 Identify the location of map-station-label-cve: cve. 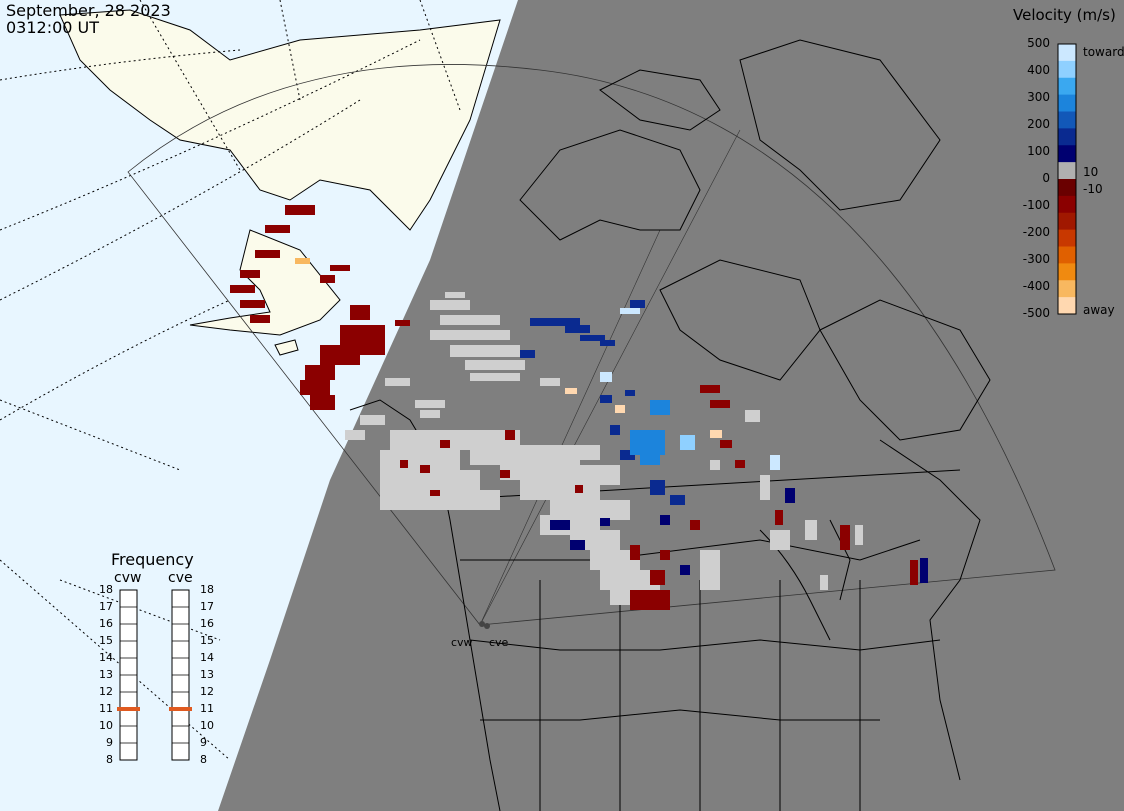
(499, 642).